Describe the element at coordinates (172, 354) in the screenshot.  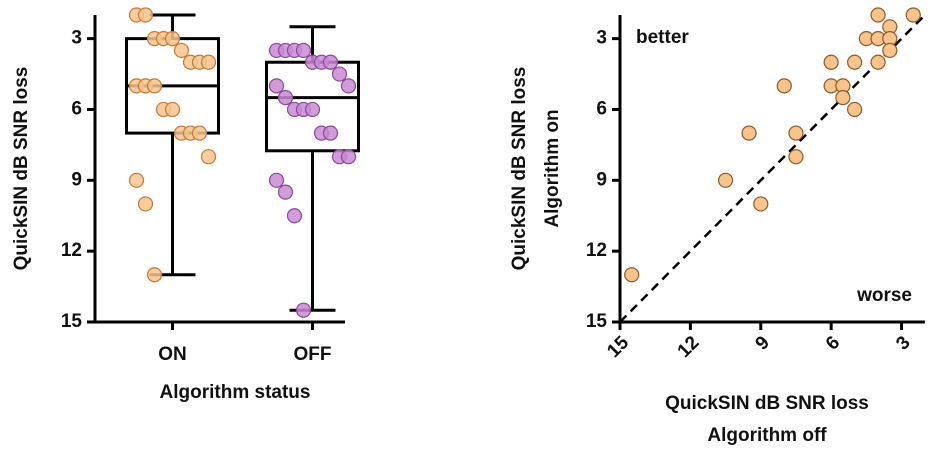
I see `x-tick-label: ON` at that location.